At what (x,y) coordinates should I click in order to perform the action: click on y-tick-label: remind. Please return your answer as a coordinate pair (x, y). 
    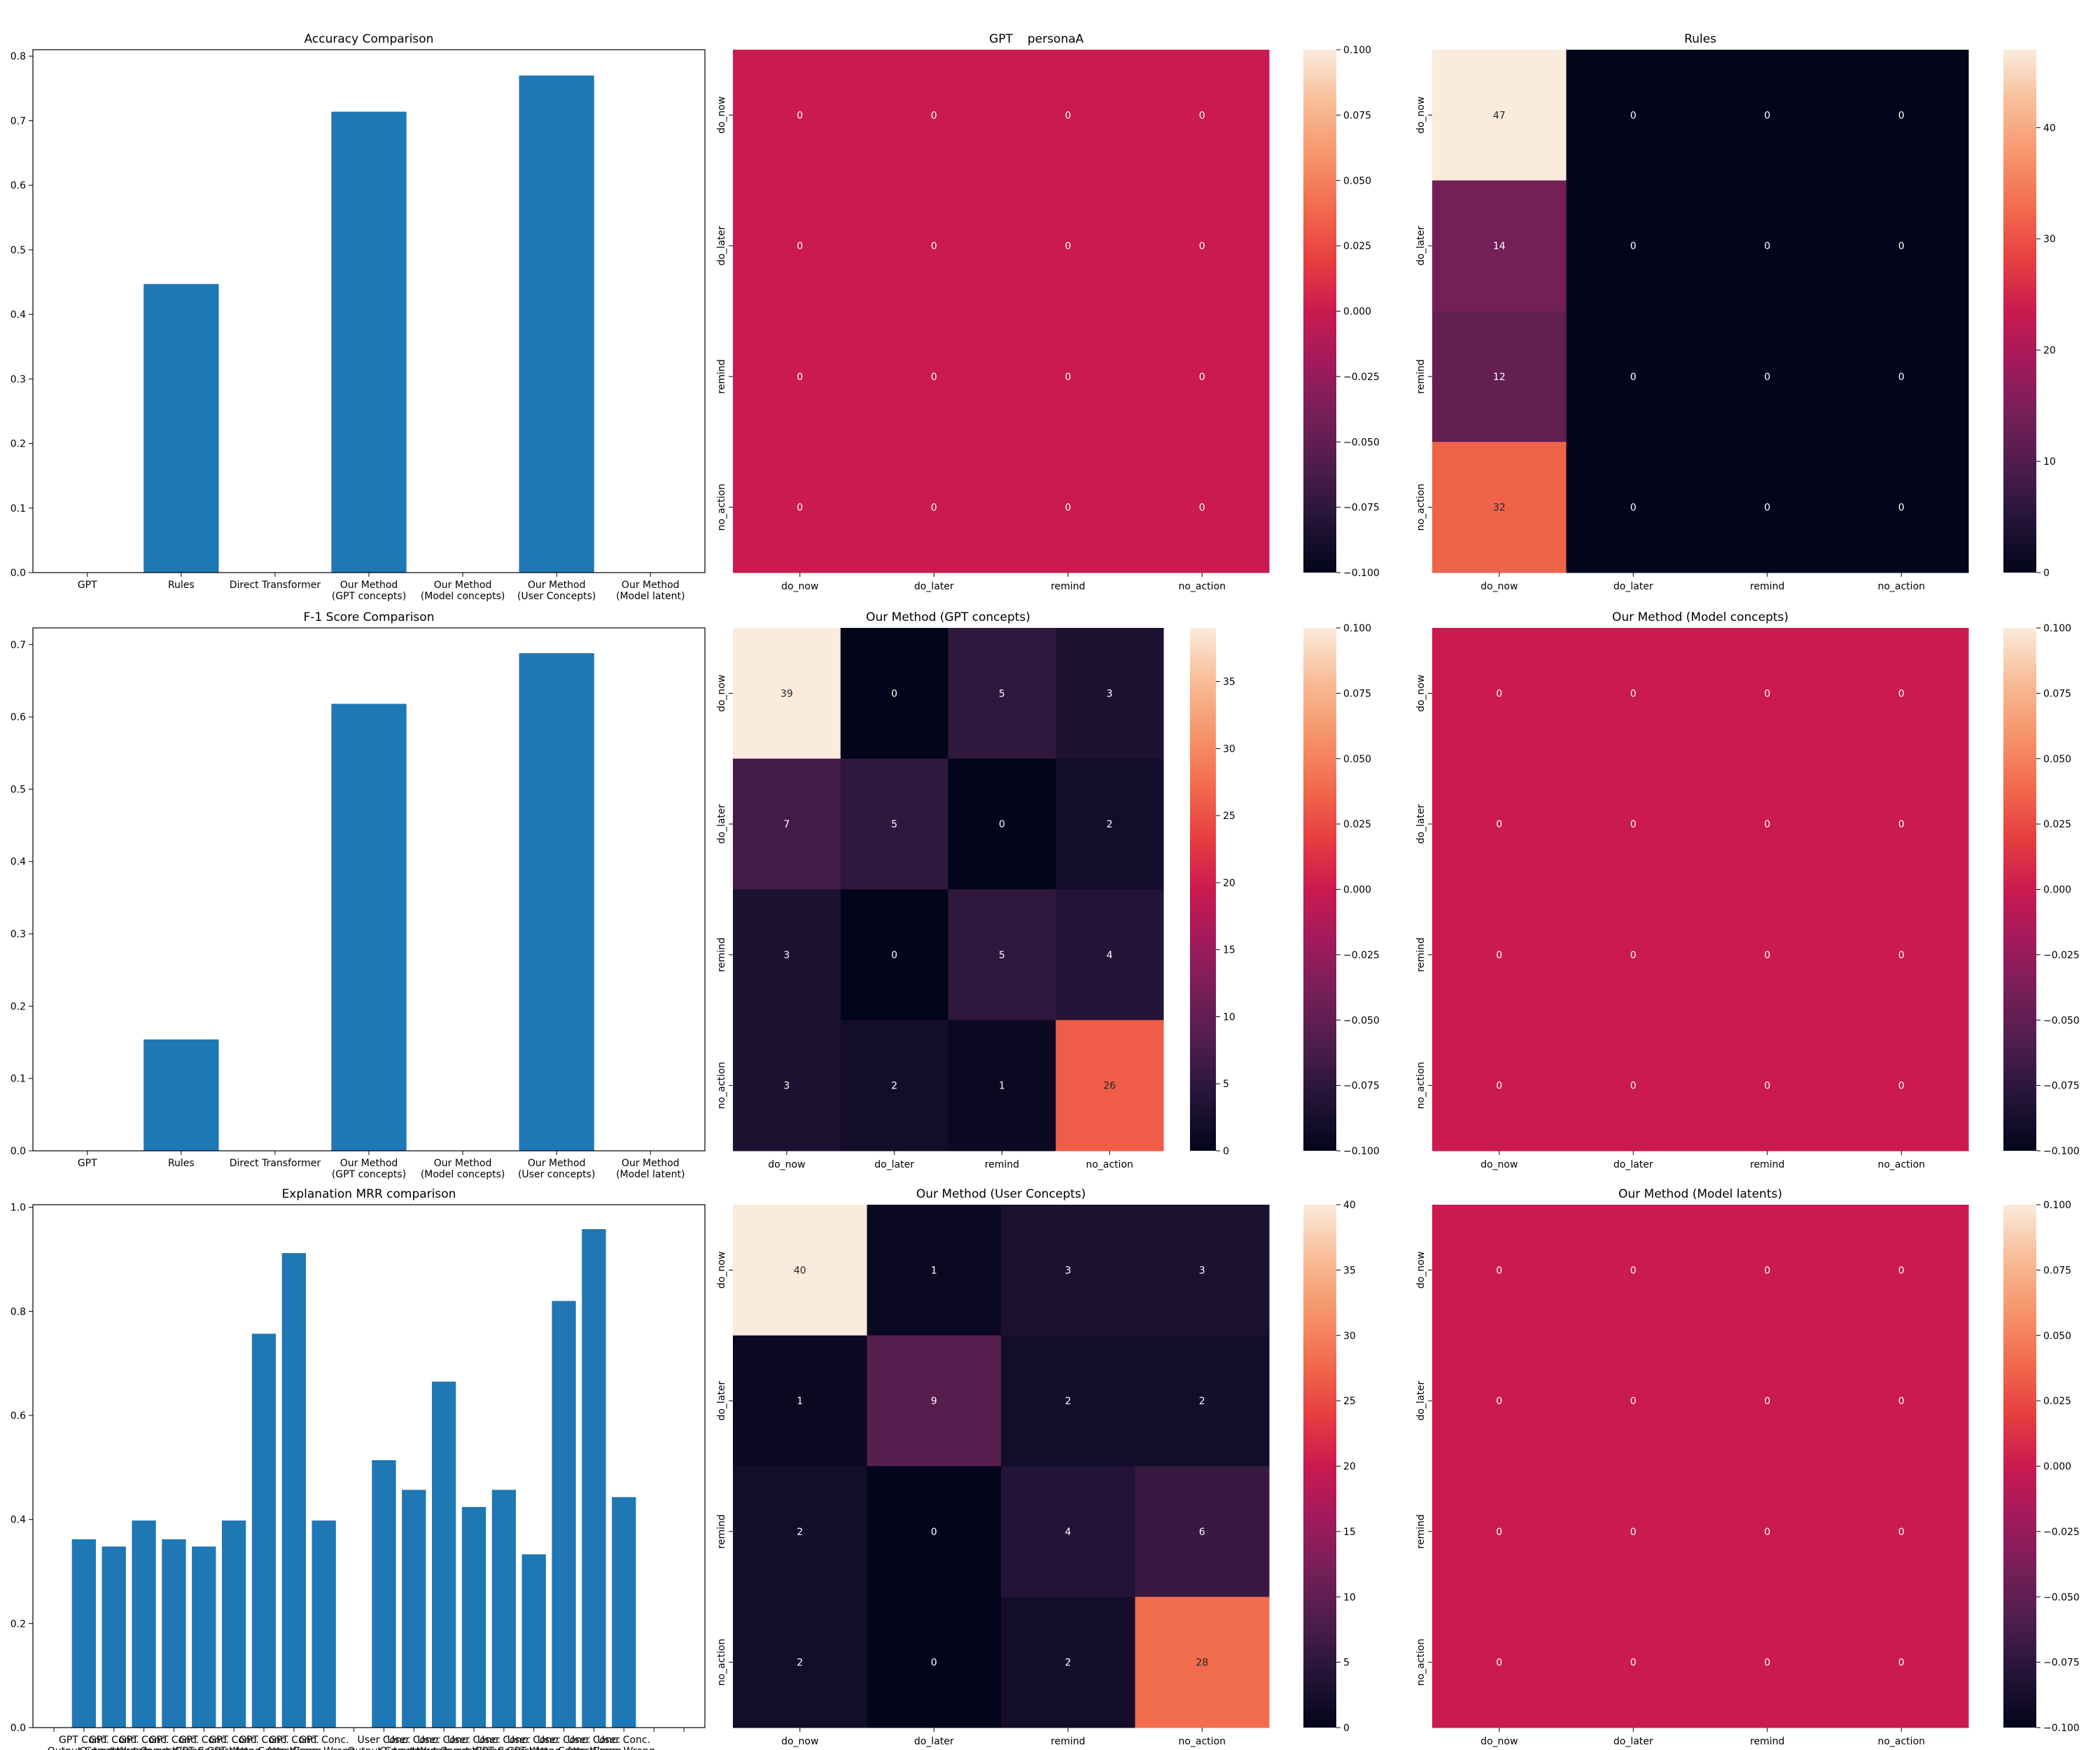
    Looking at the image, I should click on (721, 1531).